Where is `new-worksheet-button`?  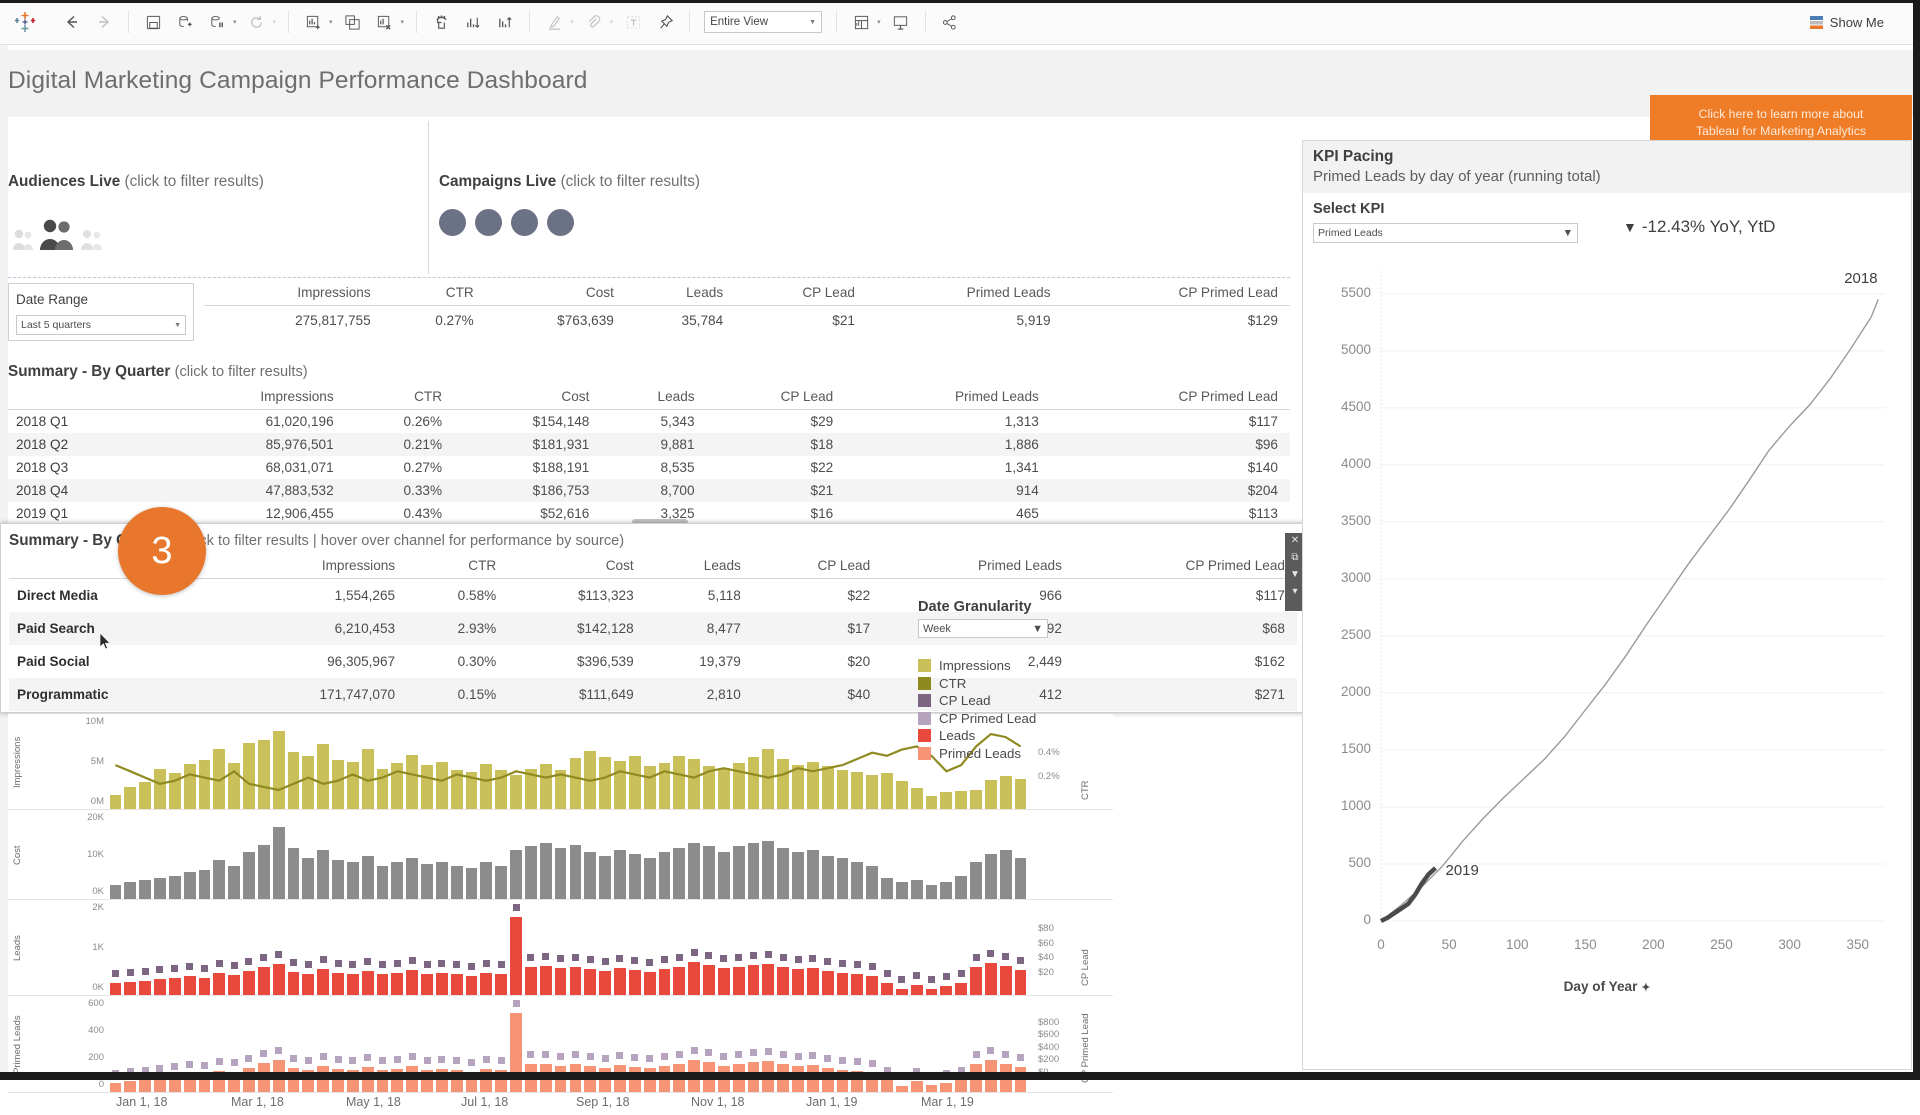
new-worksheet-button is located at coordinates (313, 22).